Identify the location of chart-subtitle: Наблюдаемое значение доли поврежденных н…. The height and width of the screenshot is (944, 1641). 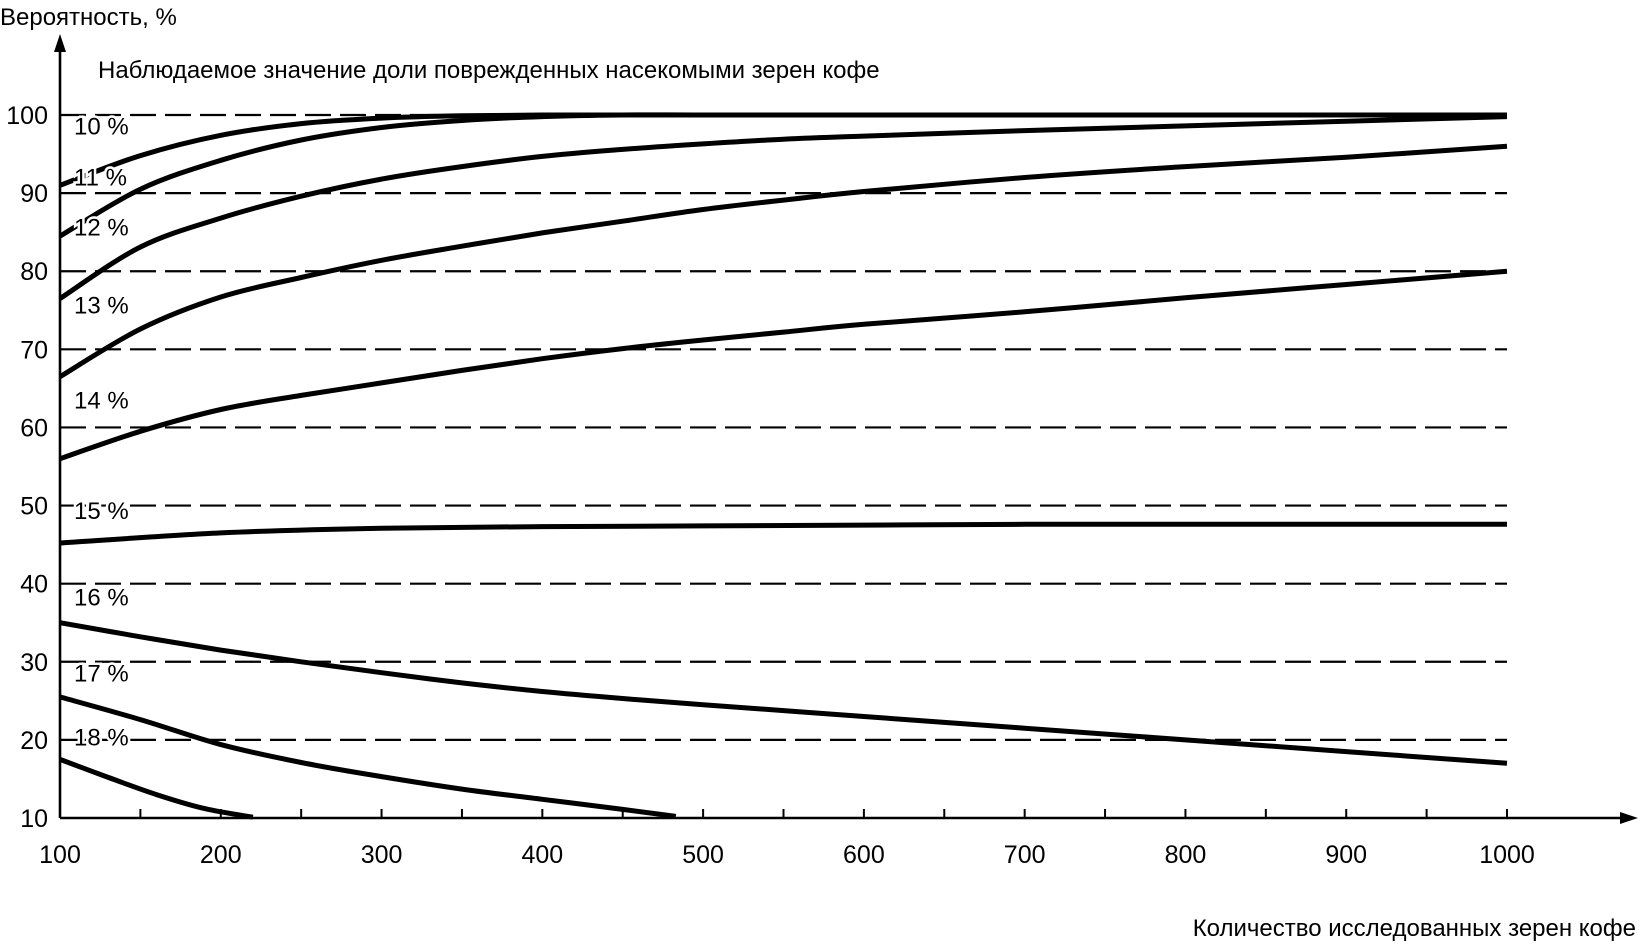
(489, 70).